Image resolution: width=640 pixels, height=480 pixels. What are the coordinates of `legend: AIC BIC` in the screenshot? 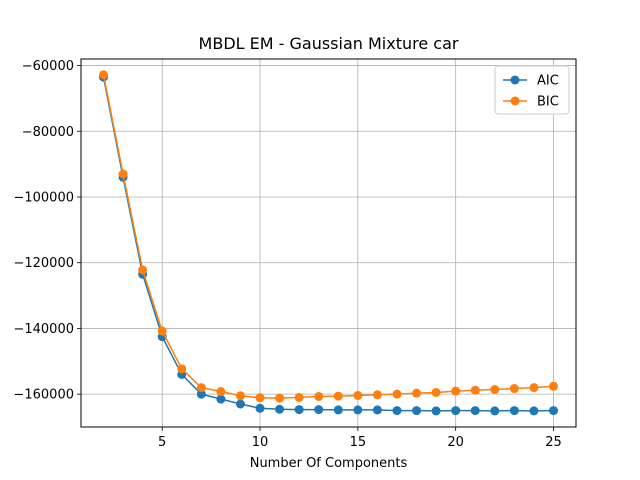 It's located at (532, 90).